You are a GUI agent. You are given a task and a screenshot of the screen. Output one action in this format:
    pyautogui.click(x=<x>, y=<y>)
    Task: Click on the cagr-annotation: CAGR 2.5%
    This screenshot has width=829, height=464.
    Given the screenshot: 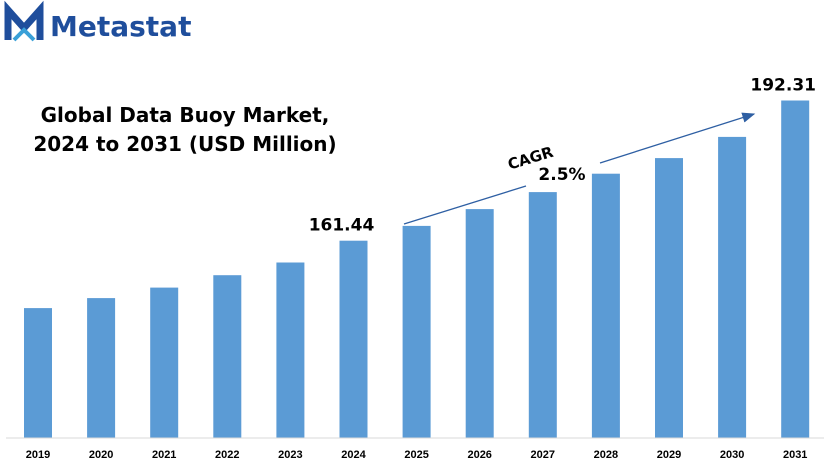 What is the action you would take?
    pyautogui.click(x=579, y=168)
    